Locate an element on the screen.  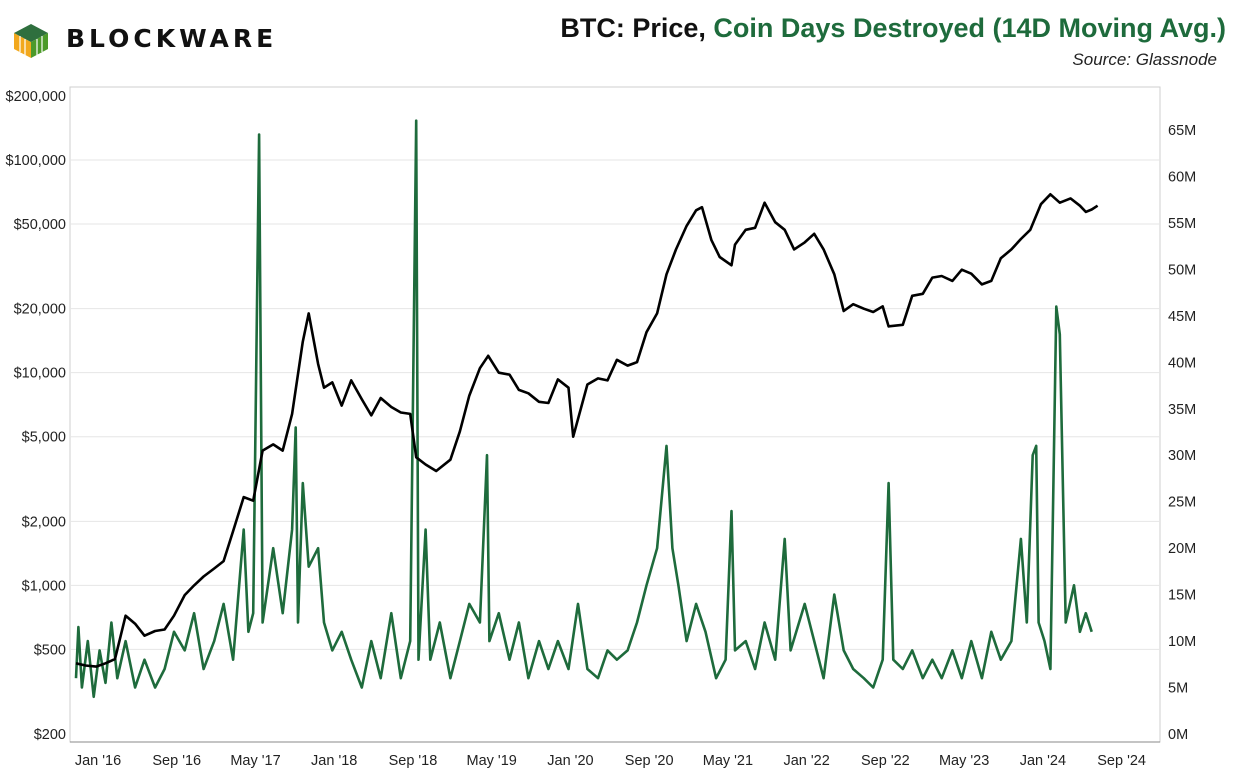
x-tick-label: Jan '22 is located at coordinates (806, 761).